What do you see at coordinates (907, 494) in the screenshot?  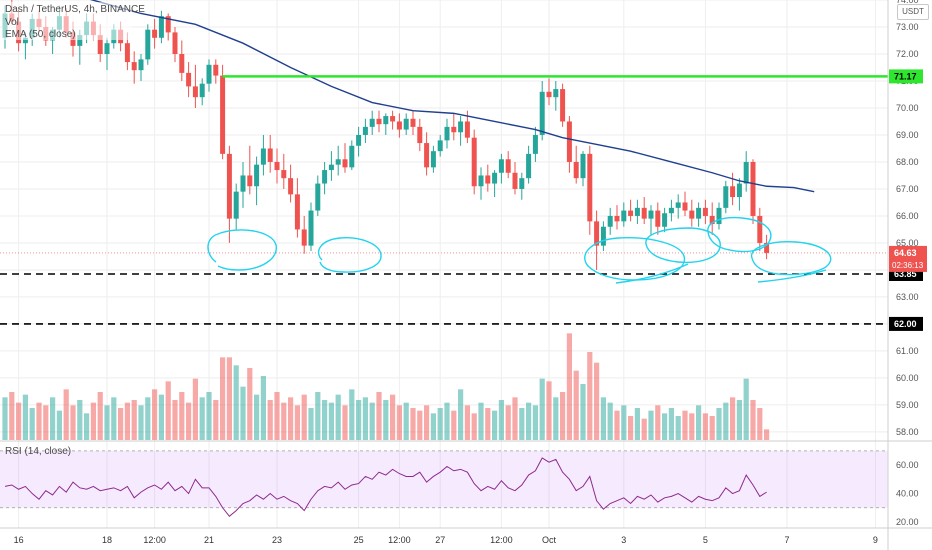 I see `rsi-tick-label: 40.00` at bounding box center [907, 494].